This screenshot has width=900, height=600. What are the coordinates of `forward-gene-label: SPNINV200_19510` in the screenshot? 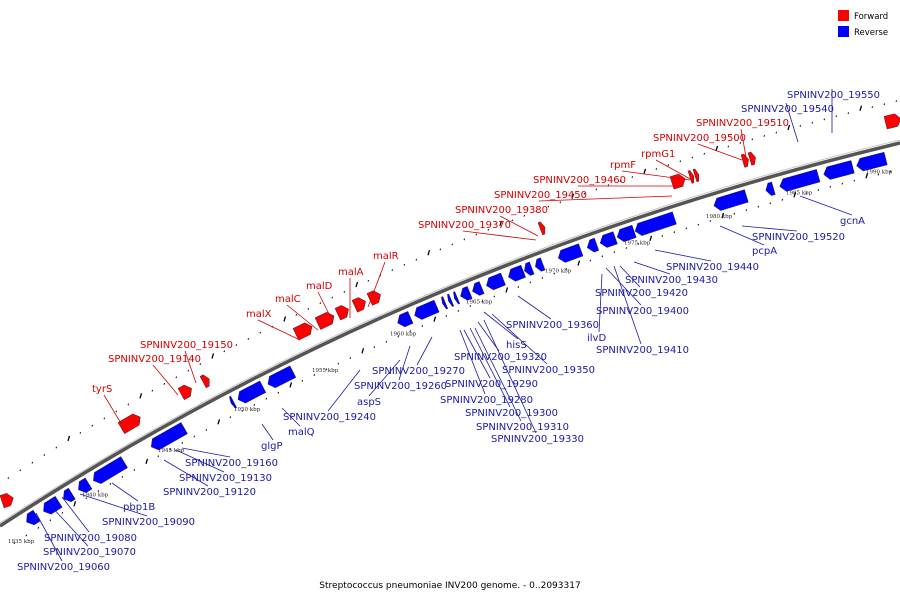 It's located at (742, 123).